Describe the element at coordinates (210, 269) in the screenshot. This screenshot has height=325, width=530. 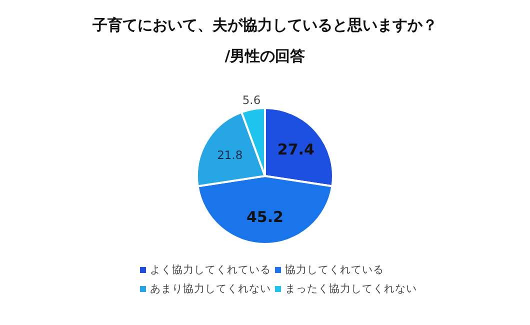
I see `legend-label: よく協力してくれている` at that location.